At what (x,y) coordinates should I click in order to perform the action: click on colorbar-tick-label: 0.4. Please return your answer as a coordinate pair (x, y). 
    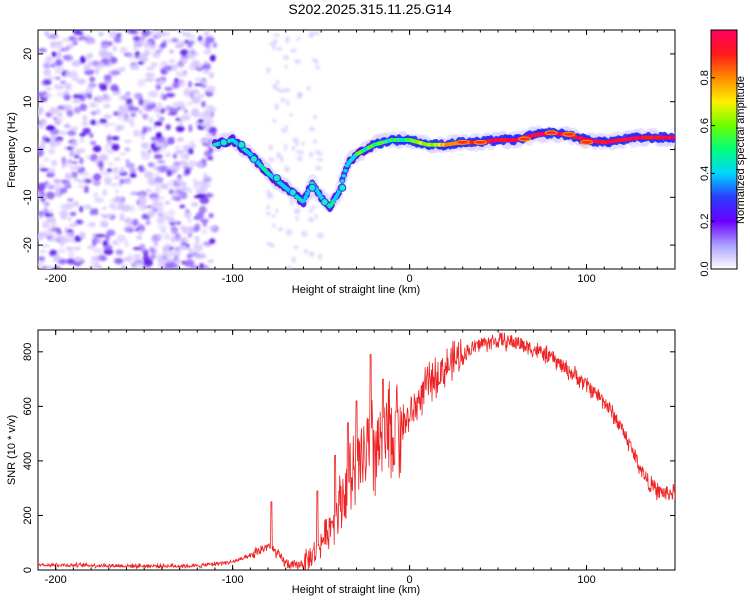
    Looking at the image, I should click on (705, 173).